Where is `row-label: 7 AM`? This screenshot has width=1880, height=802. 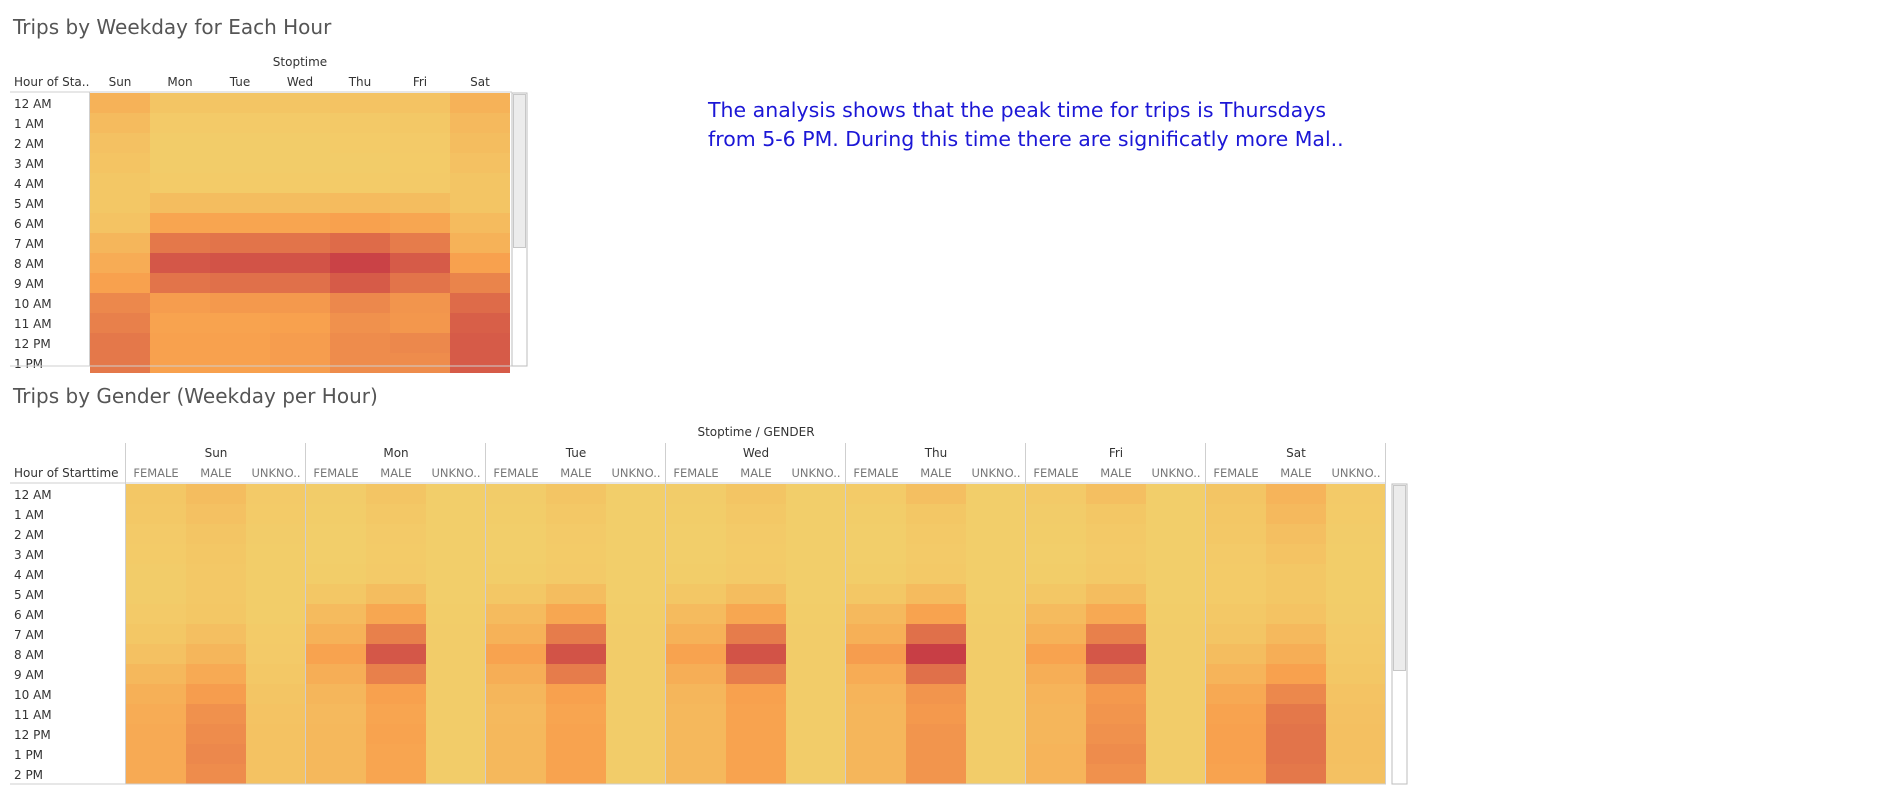
row-label: 7 AM is located at coordinates (29, 635).